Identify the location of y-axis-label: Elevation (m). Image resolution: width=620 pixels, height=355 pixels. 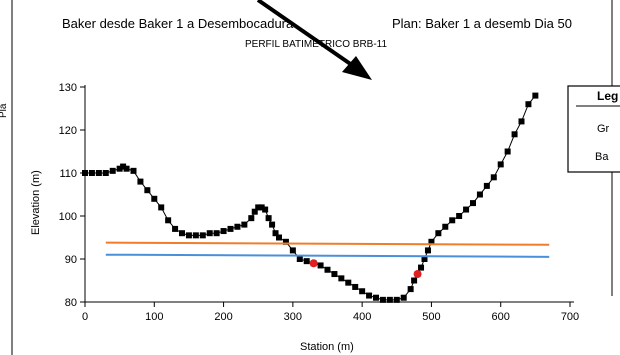
(36, 202).